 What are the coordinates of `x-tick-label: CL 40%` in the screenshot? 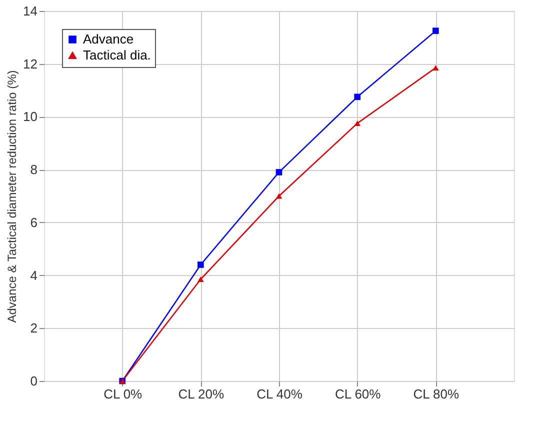 It's located at (279, 394).